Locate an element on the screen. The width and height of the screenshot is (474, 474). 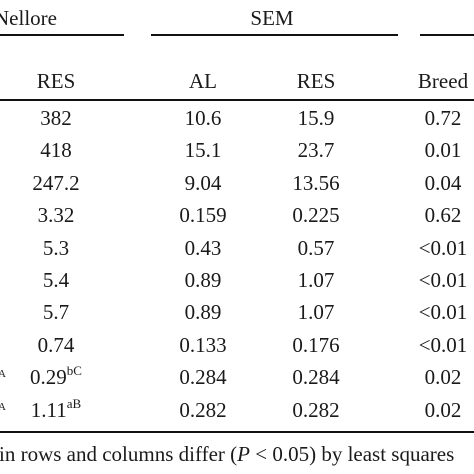
cell-res-nellore-value: 5.4 is located at coordinates (56, 280).